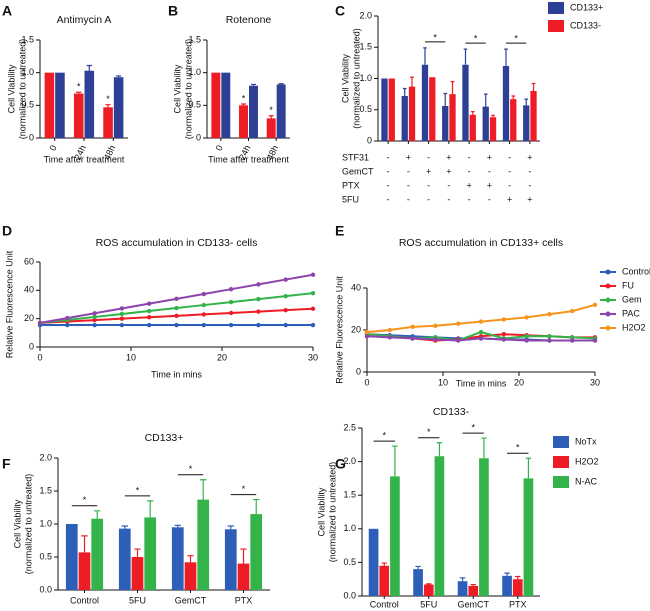  What do you see at coordinates (17, 523) in the screenshot?
I see `y-axis-label: Cell Viability` at bounding box center [17, 523].